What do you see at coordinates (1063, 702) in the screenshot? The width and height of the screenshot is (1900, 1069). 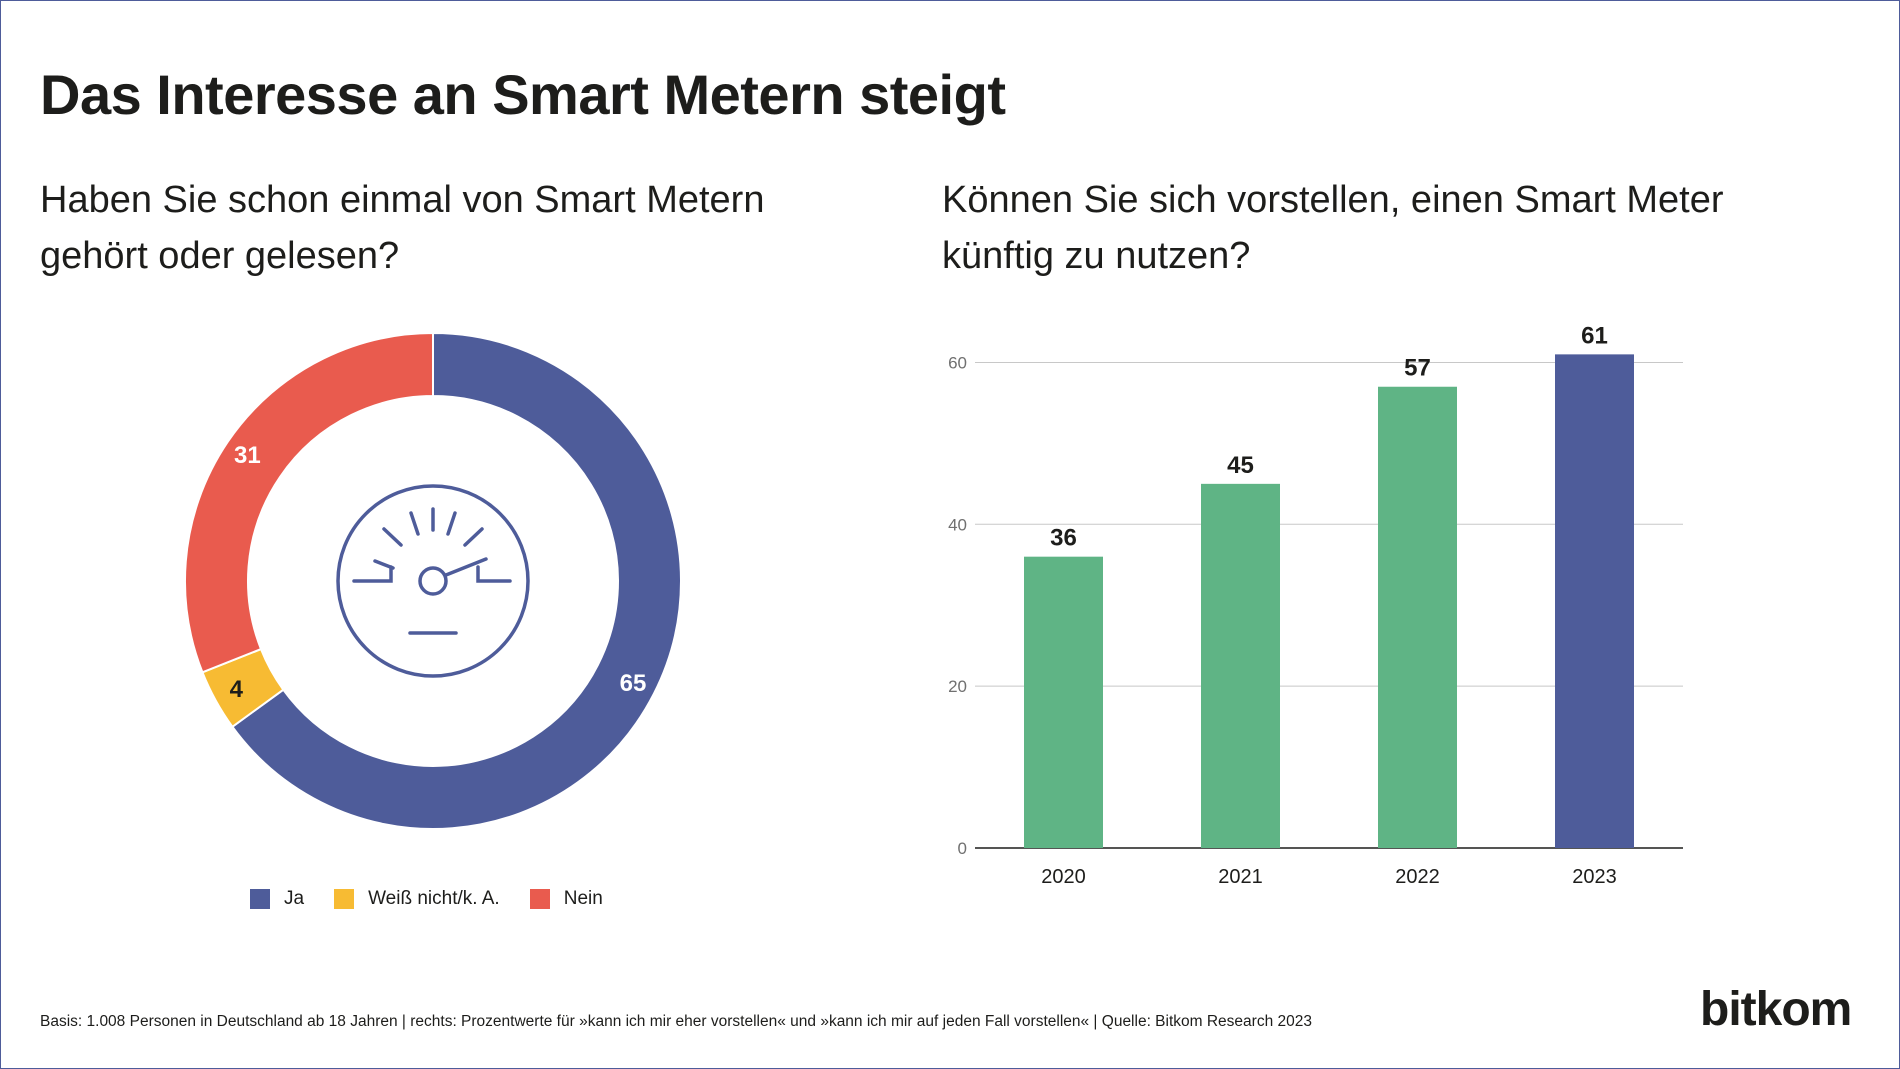 I see `bar-2020` at bounding box center [1063, 702].